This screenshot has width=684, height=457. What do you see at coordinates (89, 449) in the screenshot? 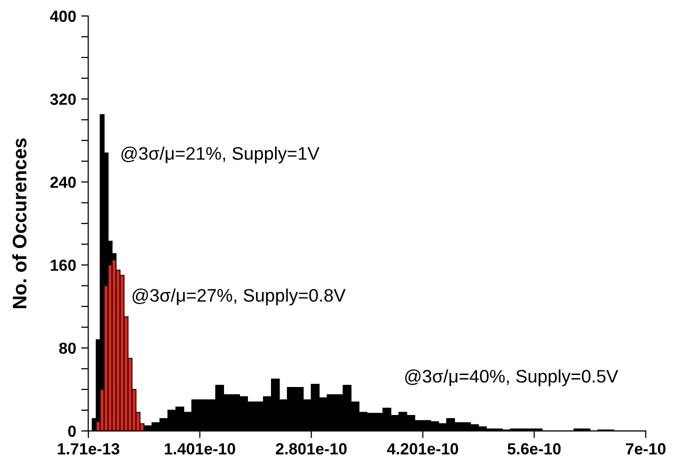
I see `x-tick-label: 1.71e-13` at bounding box center [89, 449].